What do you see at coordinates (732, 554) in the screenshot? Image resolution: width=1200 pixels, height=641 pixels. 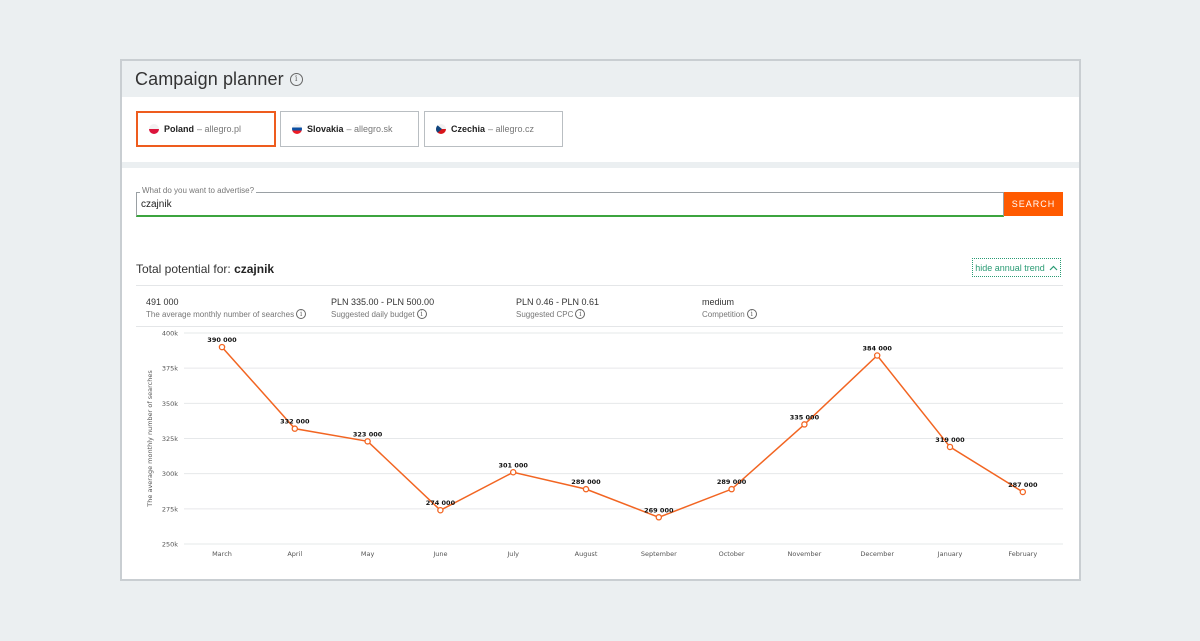 I see `x-tick-label: October` at bounding box center [732, 554].